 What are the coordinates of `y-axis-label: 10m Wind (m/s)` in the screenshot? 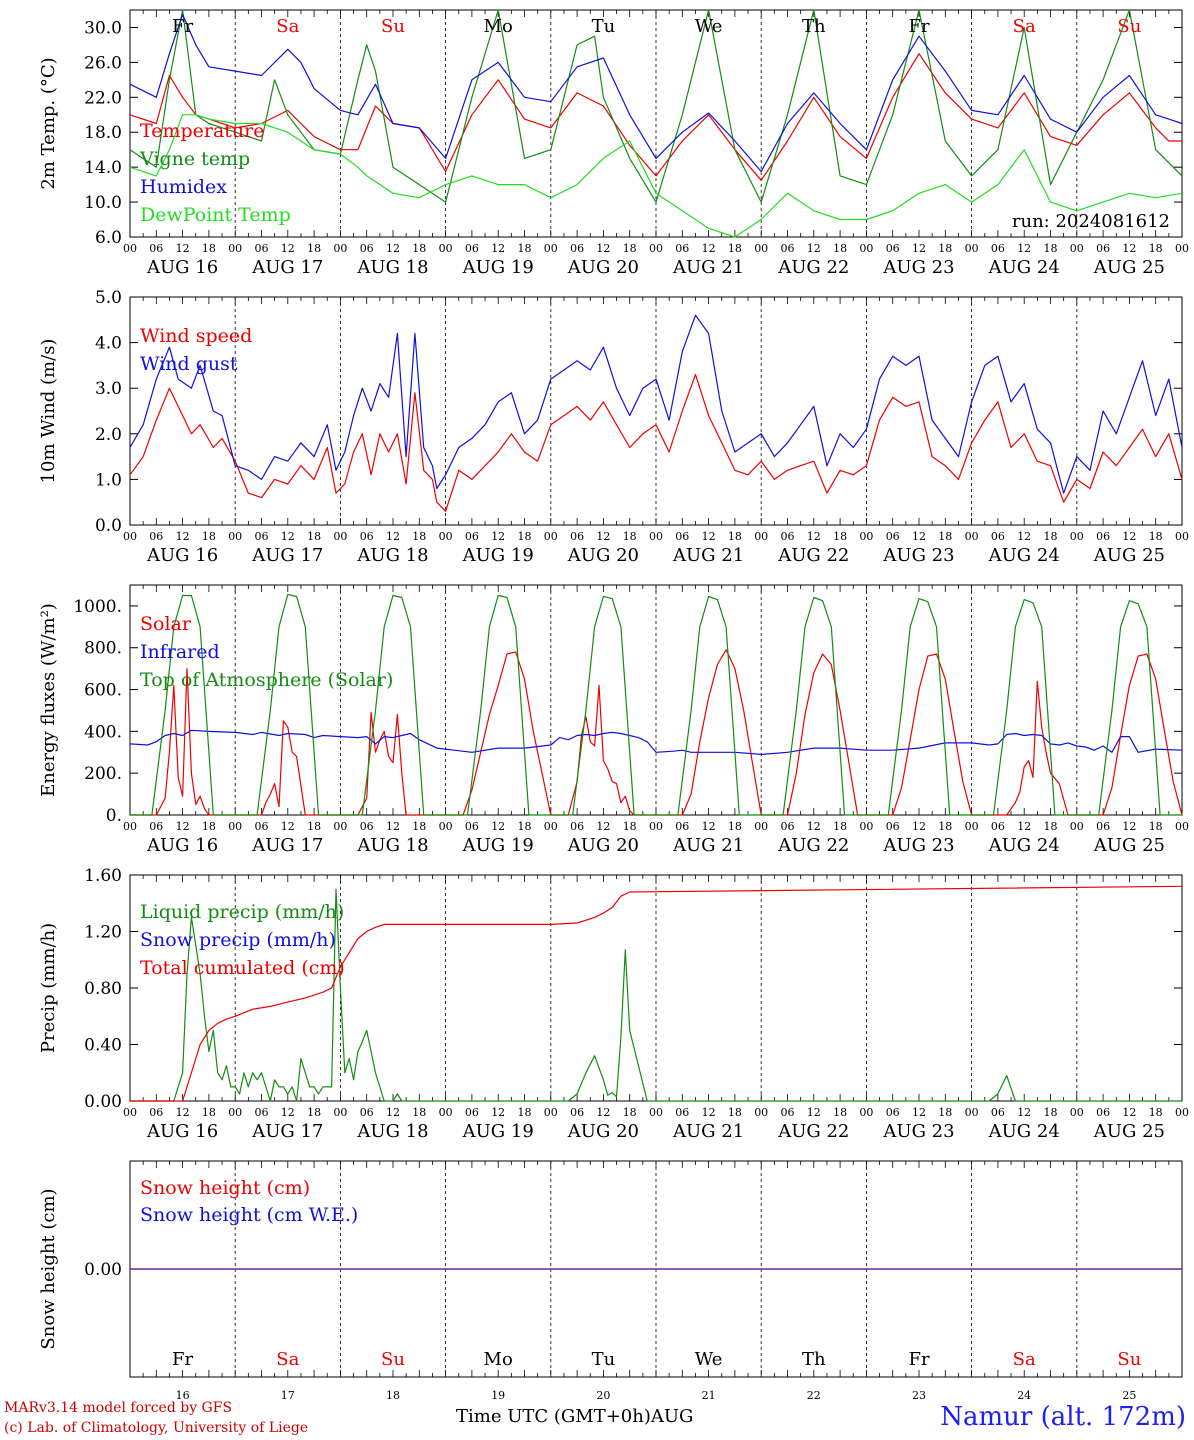 It's located at (48, 411).